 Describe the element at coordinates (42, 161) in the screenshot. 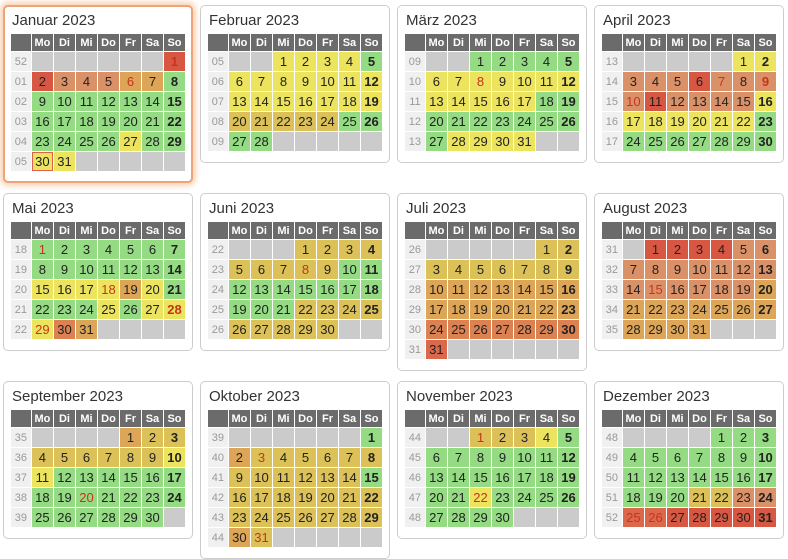

I see `day-cell-today: 30` at that location.